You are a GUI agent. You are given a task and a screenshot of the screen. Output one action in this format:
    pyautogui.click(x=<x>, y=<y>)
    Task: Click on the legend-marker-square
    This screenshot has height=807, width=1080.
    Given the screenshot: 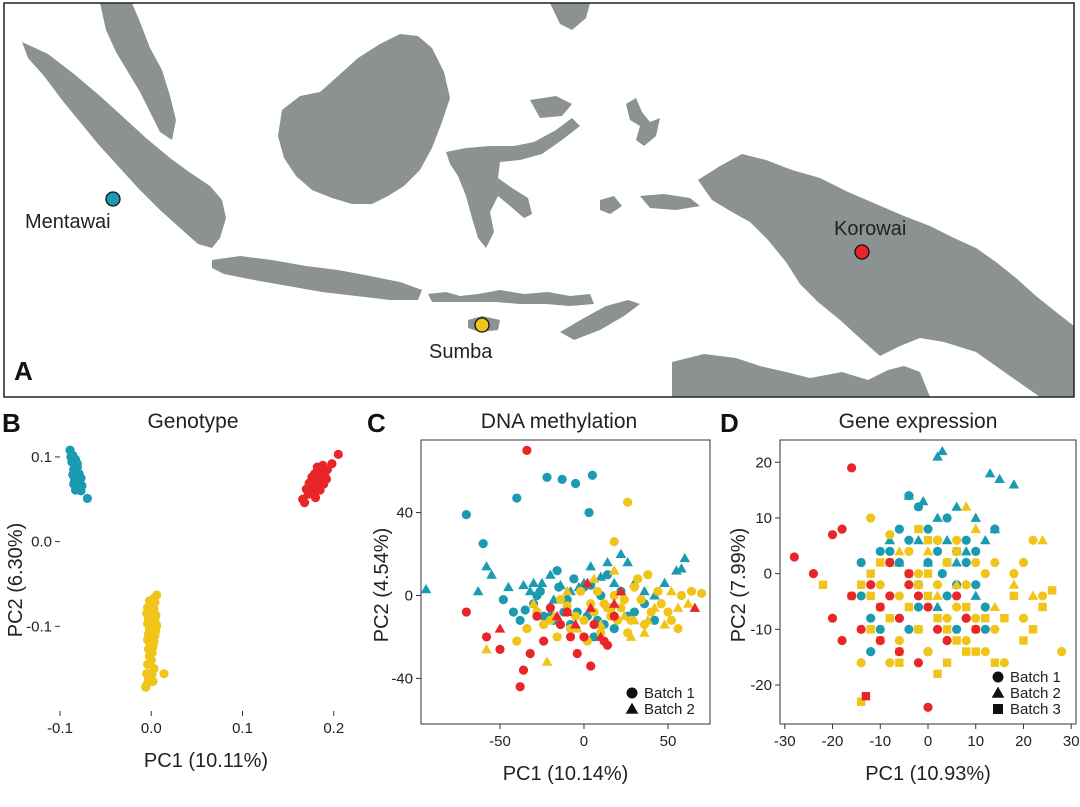 What is the action you would take?
    pyautogui.click(x=998, y=709)
    